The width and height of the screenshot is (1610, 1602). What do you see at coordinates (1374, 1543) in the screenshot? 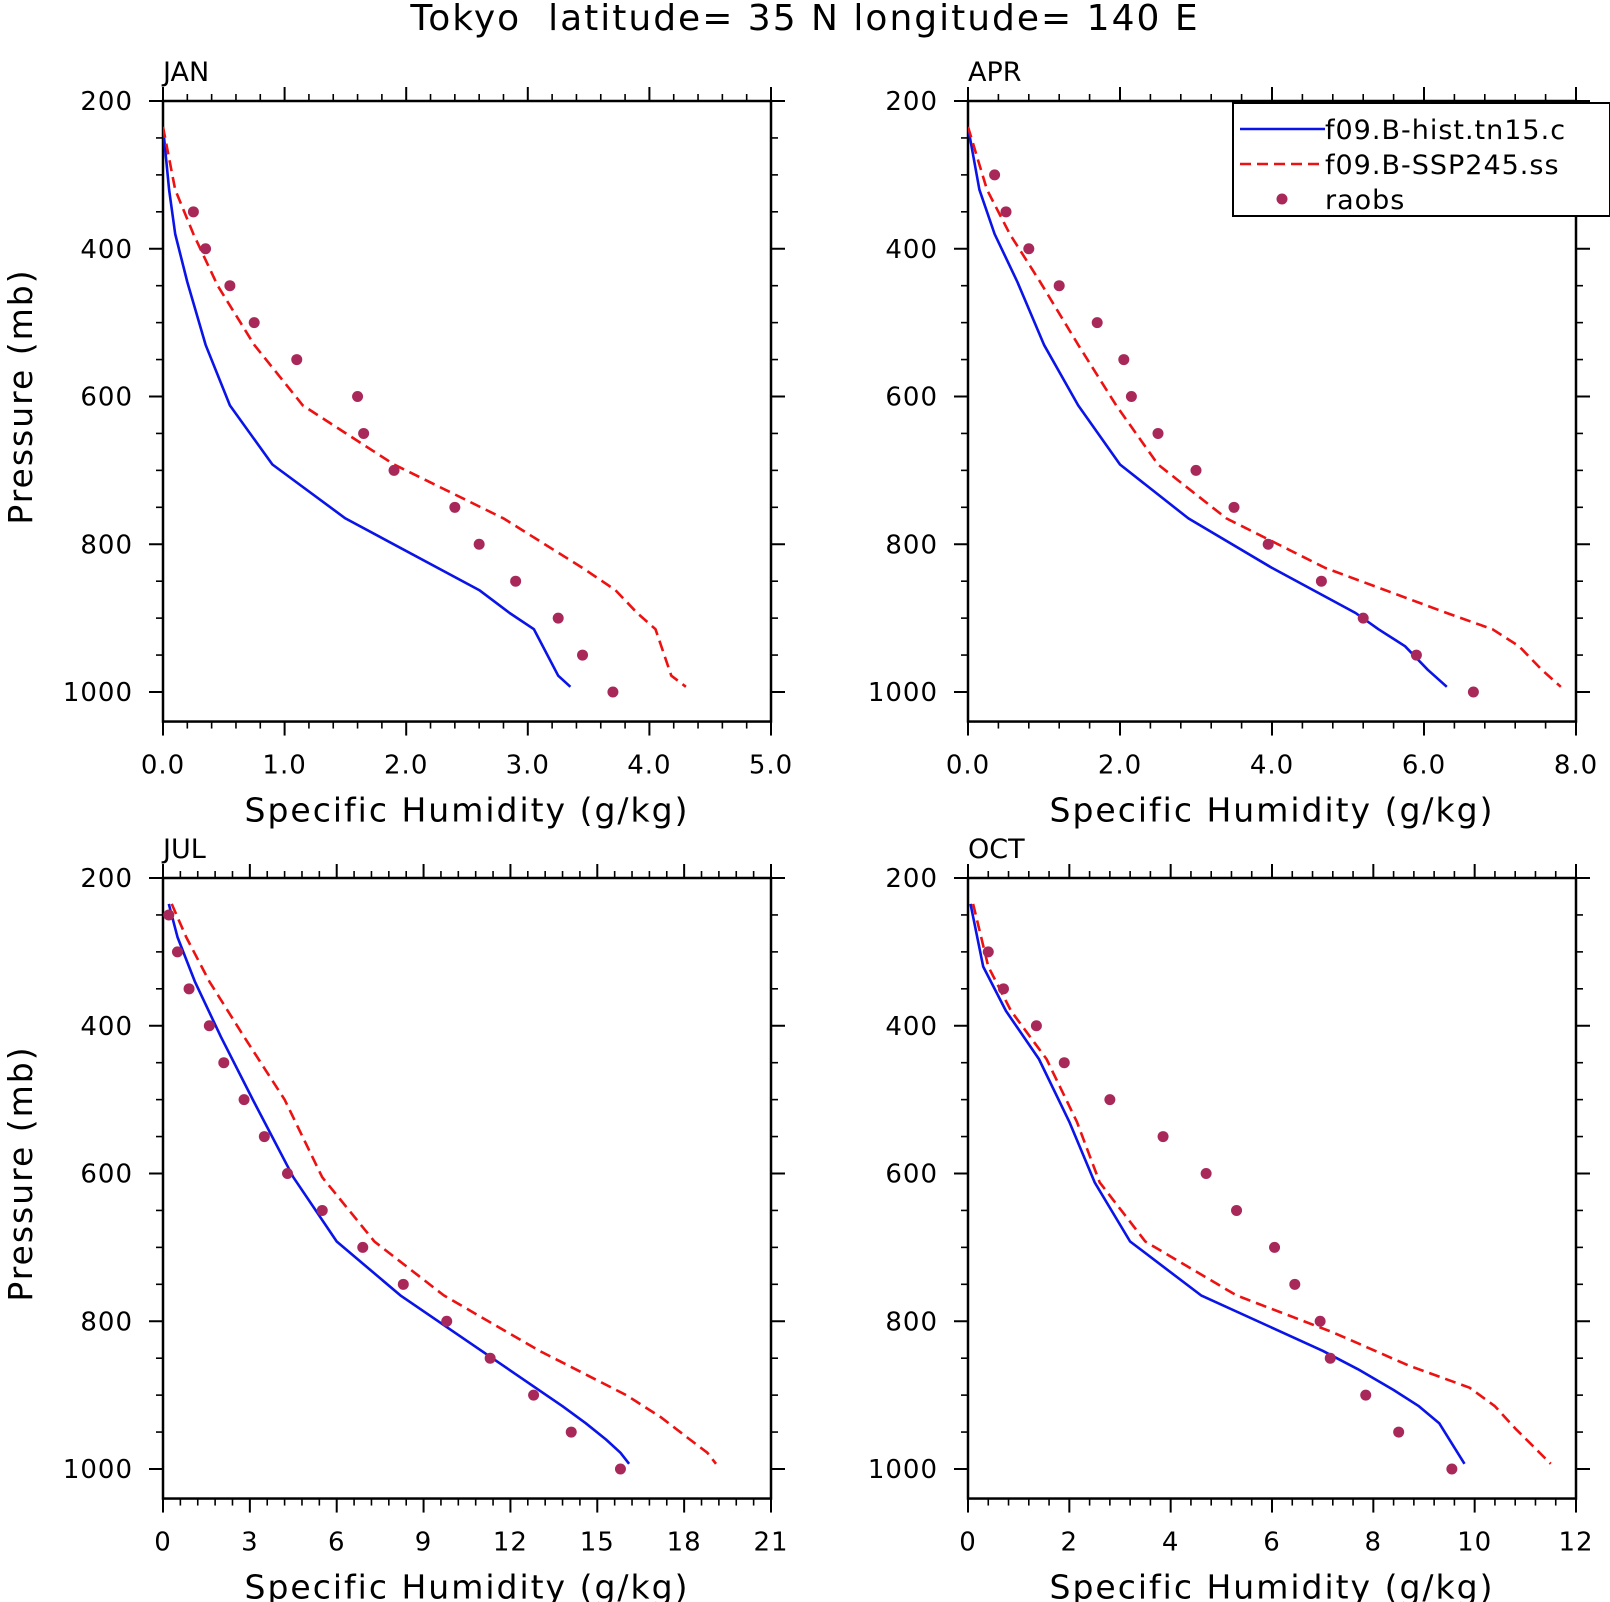
I see `x-tick-label: 8` at bounding box center [1374, 1543].